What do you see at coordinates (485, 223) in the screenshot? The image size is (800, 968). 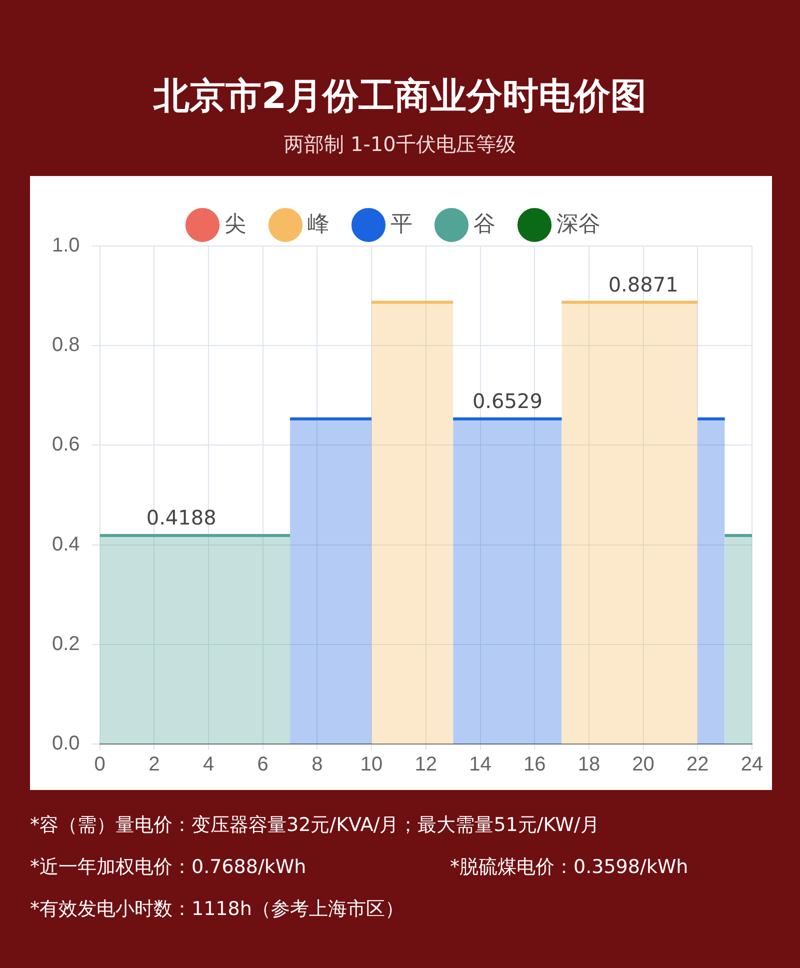 I see `legend-label: 谷` at bounding box center [485, 223].